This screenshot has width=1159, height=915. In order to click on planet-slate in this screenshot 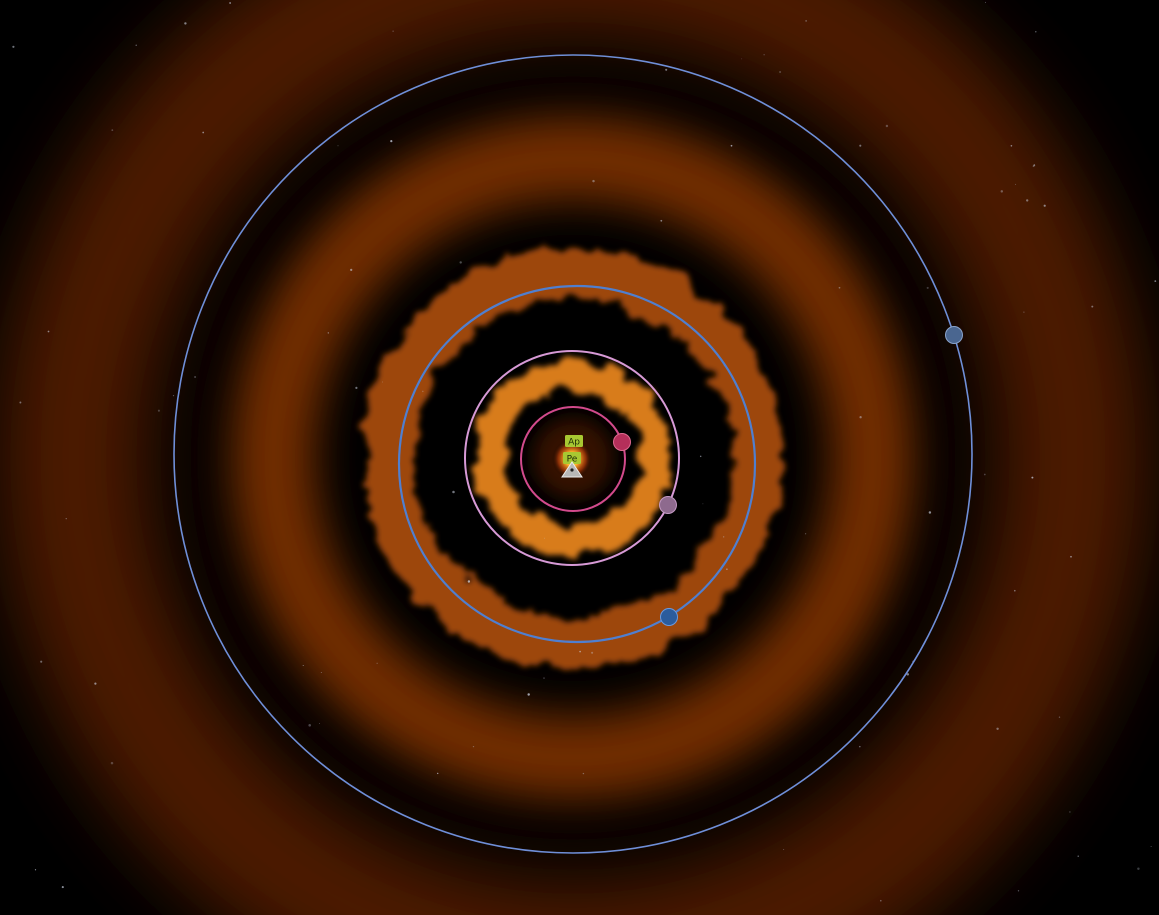, I will do `click(954, 335)`.